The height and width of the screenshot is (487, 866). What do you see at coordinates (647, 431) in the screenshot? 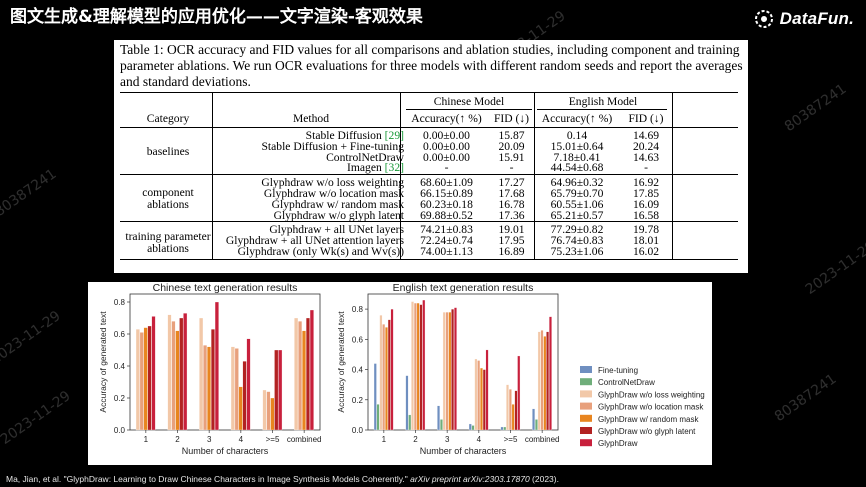
I see `legend-label: GlyphDraw w/o glyph latent` at bounding box center [647, 431].